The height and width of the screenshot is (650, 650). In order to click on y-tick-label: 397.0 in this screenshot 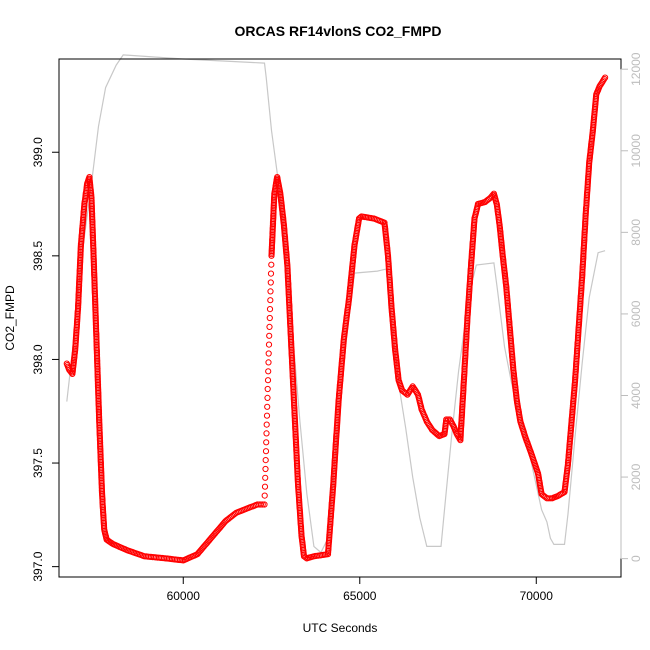, I will do `click(38, 566)`.